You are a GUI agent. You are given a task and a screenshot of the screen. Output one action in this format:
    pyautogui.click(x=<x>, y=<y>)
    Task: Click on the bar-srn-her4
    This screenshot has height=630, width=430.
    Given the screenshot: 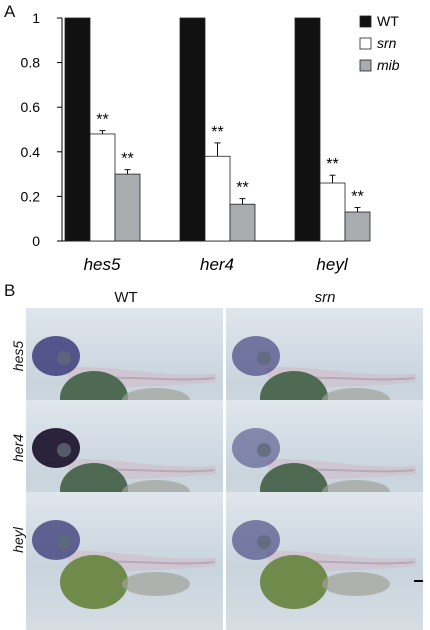 What is the action you would take?
    pyautogui.click(x=217, y=198)
    